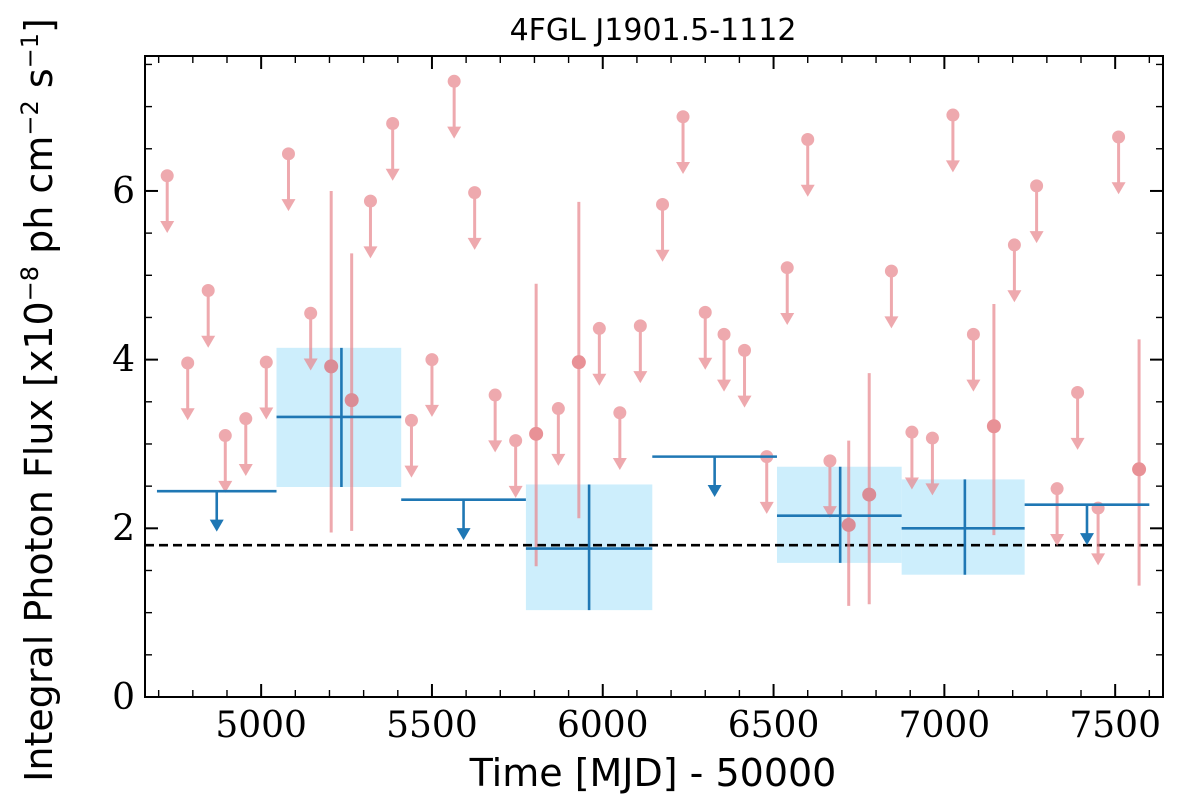 The width and height of the screenshot is (1200, 800). I want to click on y-axis-label-unit-area: ph cm, so click(39, 201).